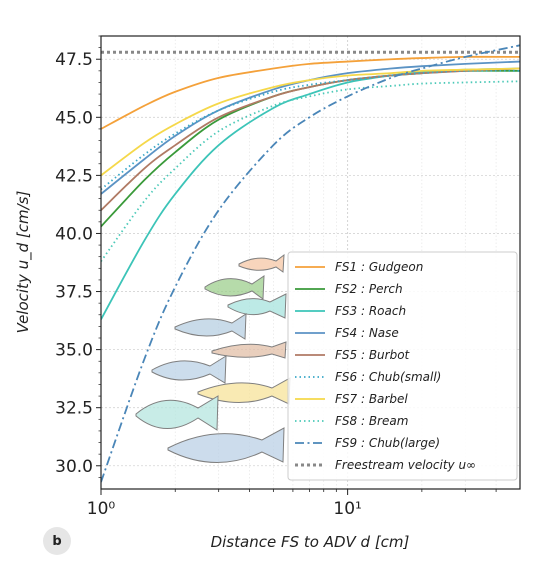  I want to click on fish-nase-icon, so click(210, 326).